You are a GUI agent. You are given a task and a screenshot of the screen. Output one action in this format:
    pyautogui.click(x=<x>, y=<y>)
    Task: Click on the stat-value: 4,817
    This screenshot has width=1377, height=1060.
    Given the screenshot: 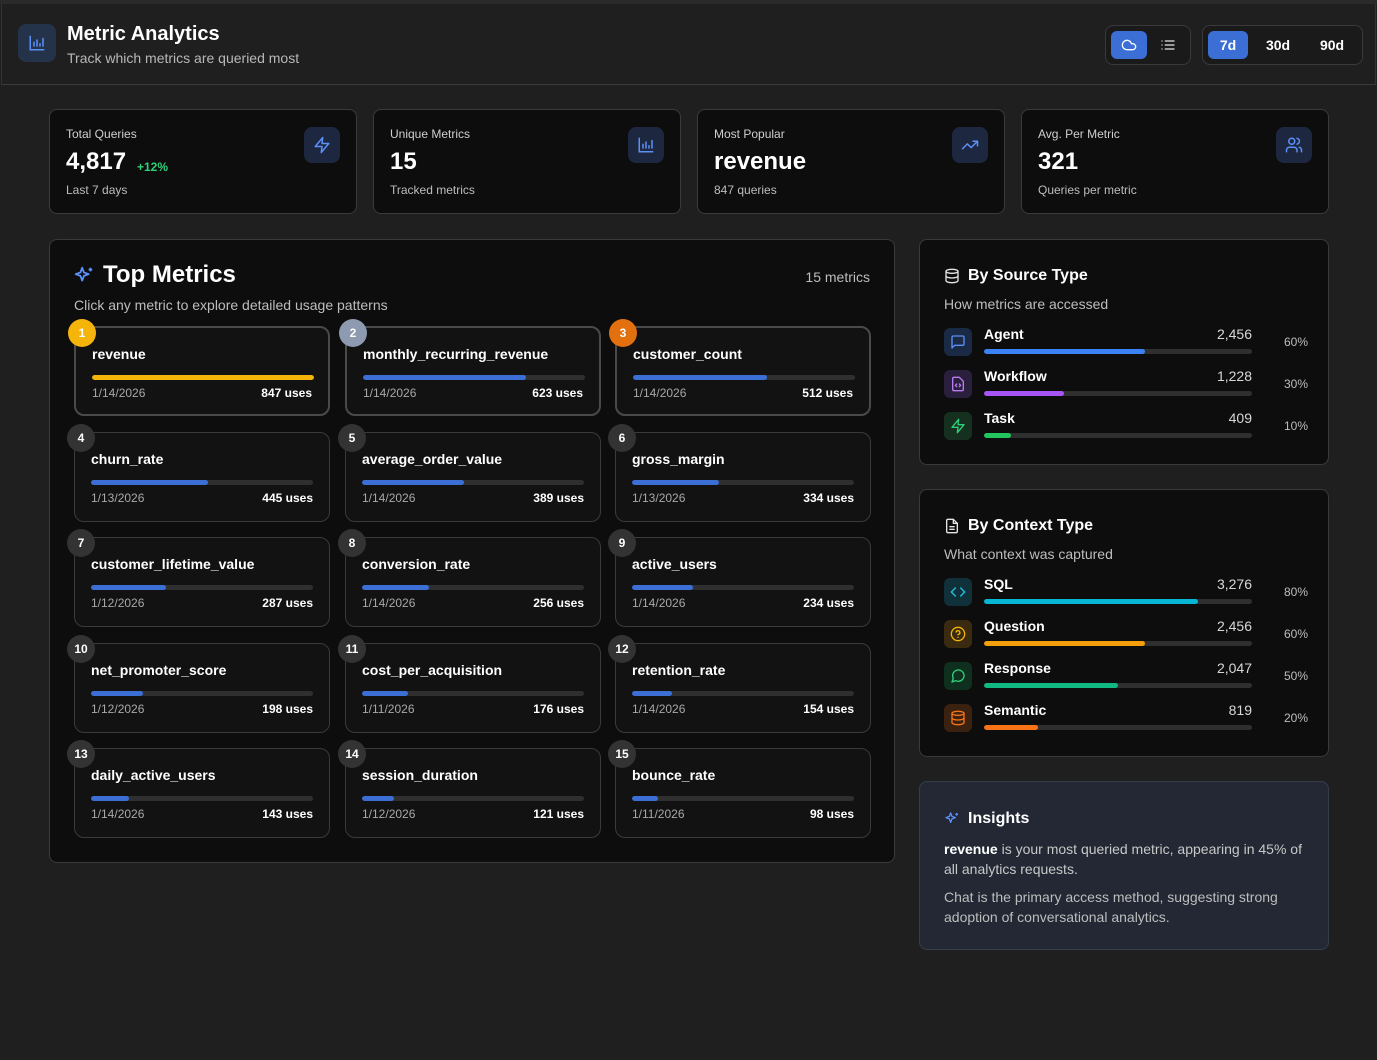 What is the action you would take?
    pyautogui.click(x=96, y=161)
    